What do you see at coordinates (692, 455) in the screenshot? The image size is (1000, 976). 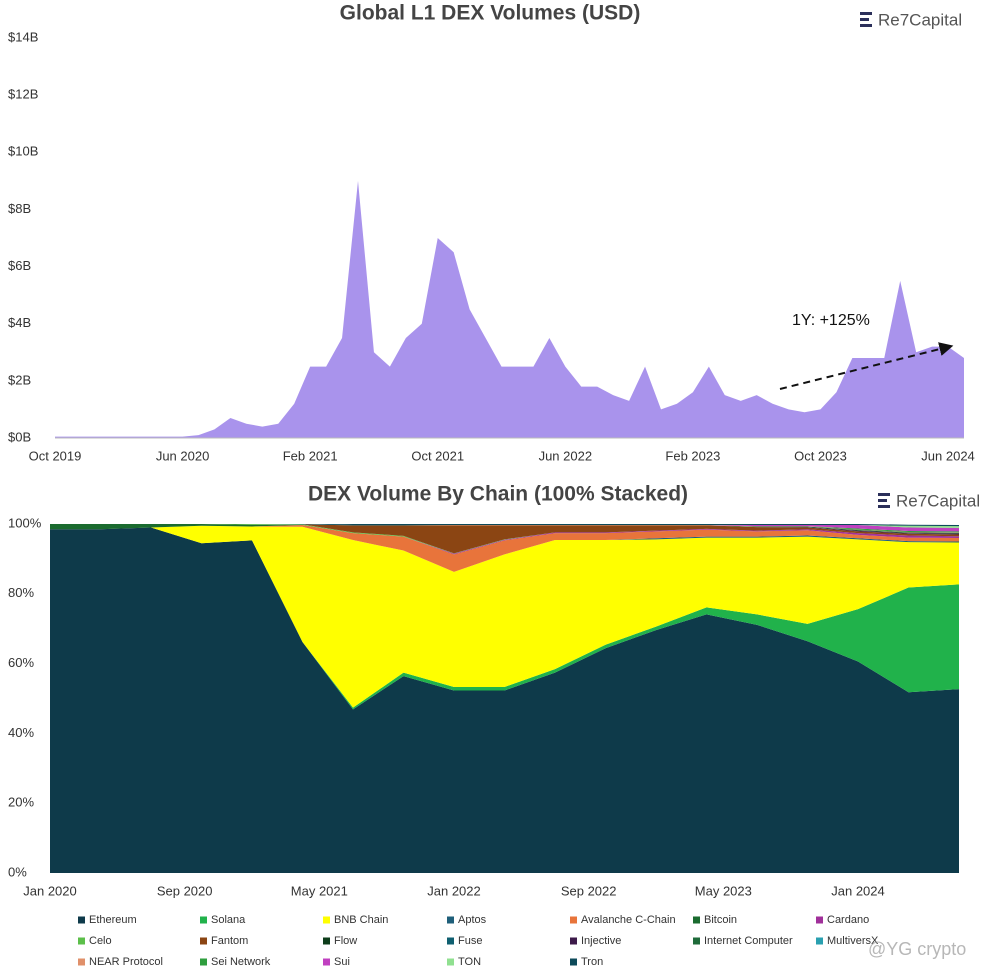 I see `x-tick-label: Feb 2023` at bounding box center [692, 455].